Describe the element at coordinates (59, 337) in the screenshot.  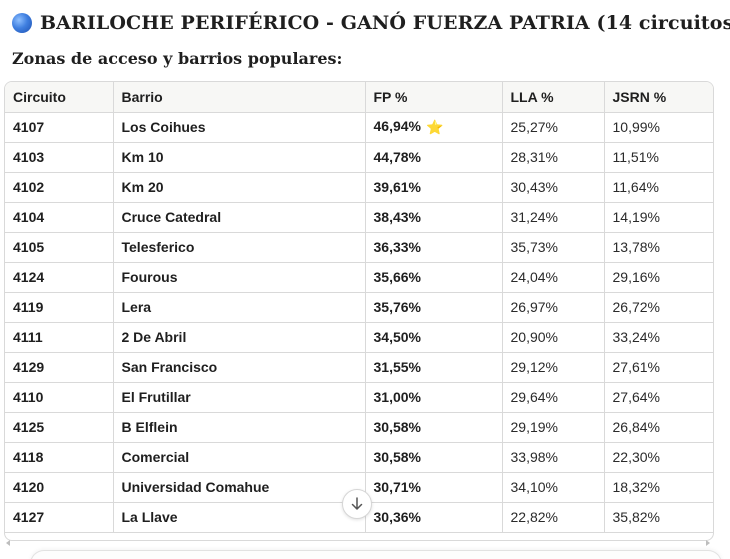
I see `cell-circuito: 4111` at that location.